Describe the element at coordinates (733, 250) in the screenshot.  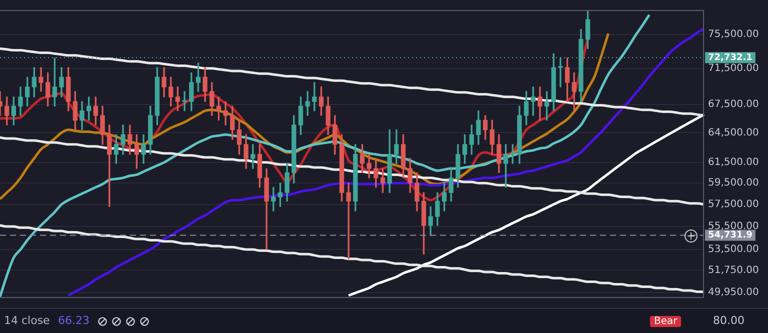
I see `y-tick-label: 53,500.00` at that location.